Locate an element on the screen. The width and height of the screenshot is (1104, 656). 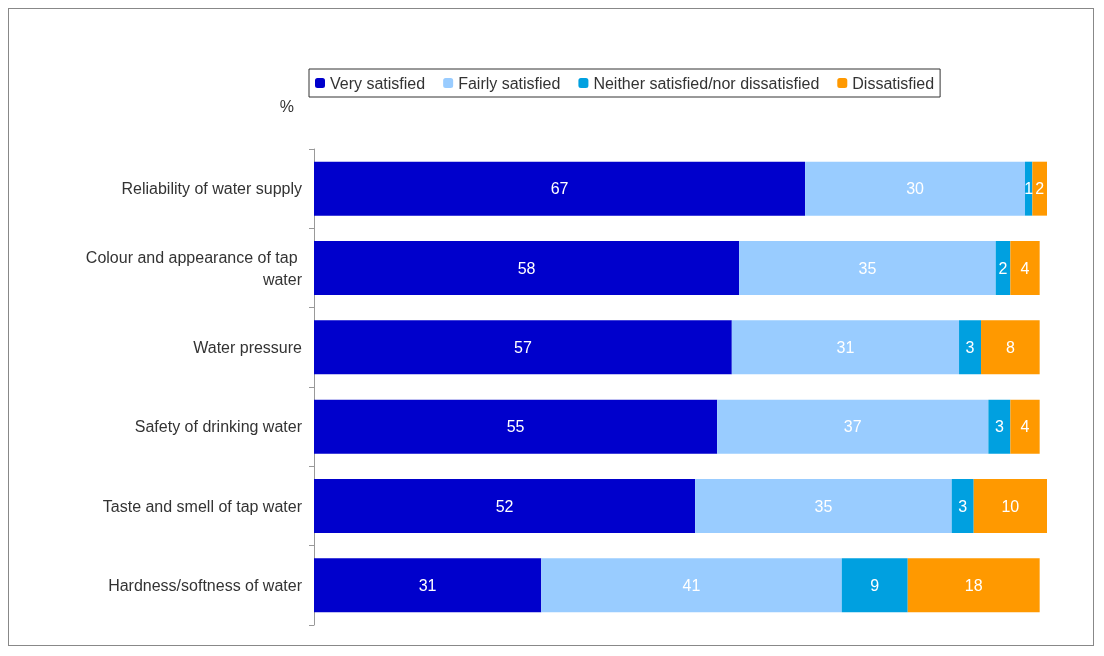
y-tick-label: Reliability of water supply is located at coordinates (211, 189).